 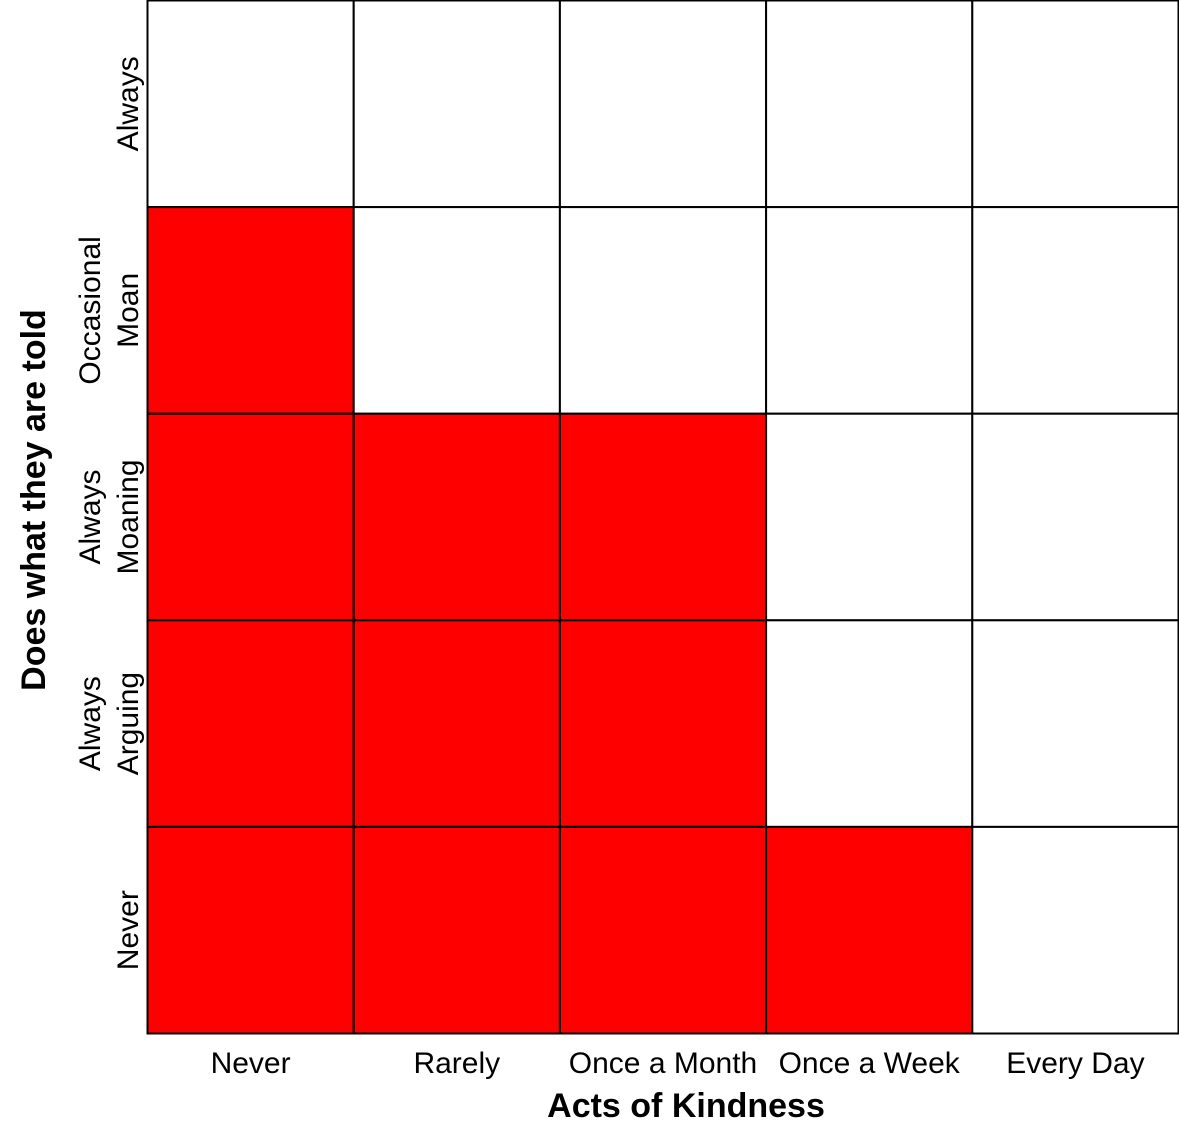 I want to click on x-tick-label: Never, so click(x=251, y=1063).